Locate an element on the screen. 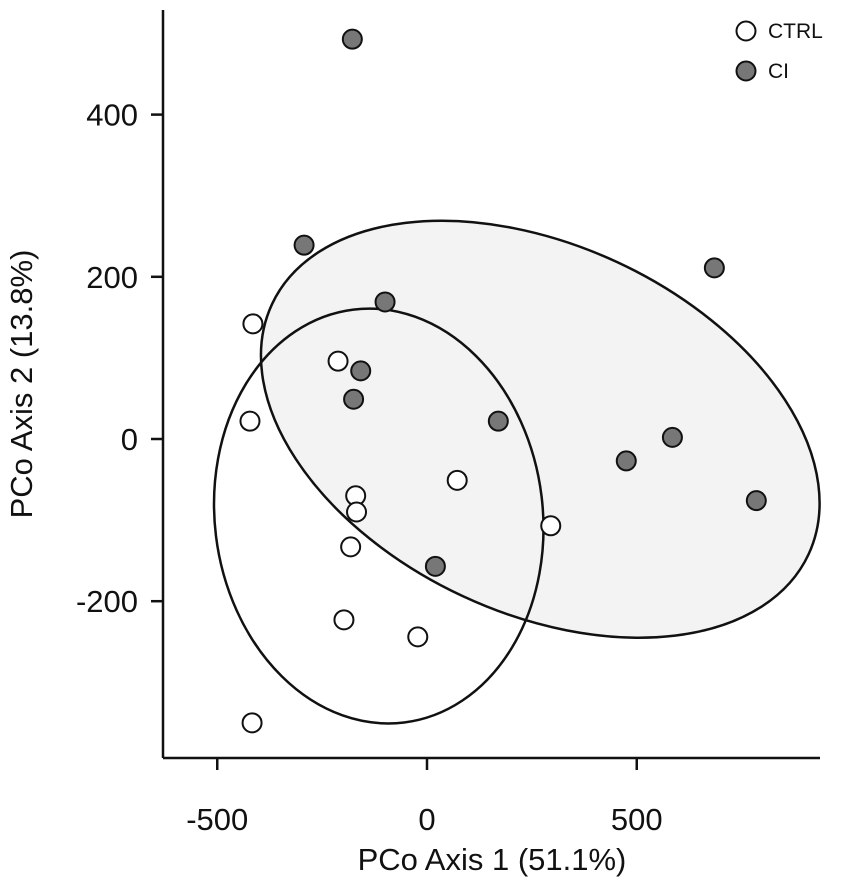 The image size is (851, 883). y-tick-label: 200 is located at coordinates (112, 277).